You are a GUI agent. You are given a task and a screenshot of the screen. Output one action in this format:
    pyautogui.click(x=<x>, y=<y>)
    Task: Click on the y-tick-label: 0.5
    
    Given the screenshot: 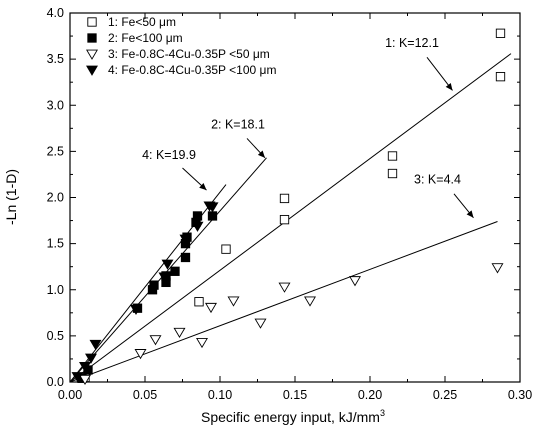 What is the action you would take?
    pyautogui.click(x=55, y=336)
    